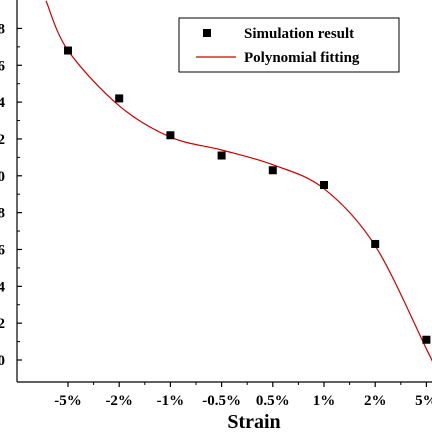 This screenshot has width=432, height=432. I want to click on legend: Simulation result Polynomial fitting, so click(289, 45).